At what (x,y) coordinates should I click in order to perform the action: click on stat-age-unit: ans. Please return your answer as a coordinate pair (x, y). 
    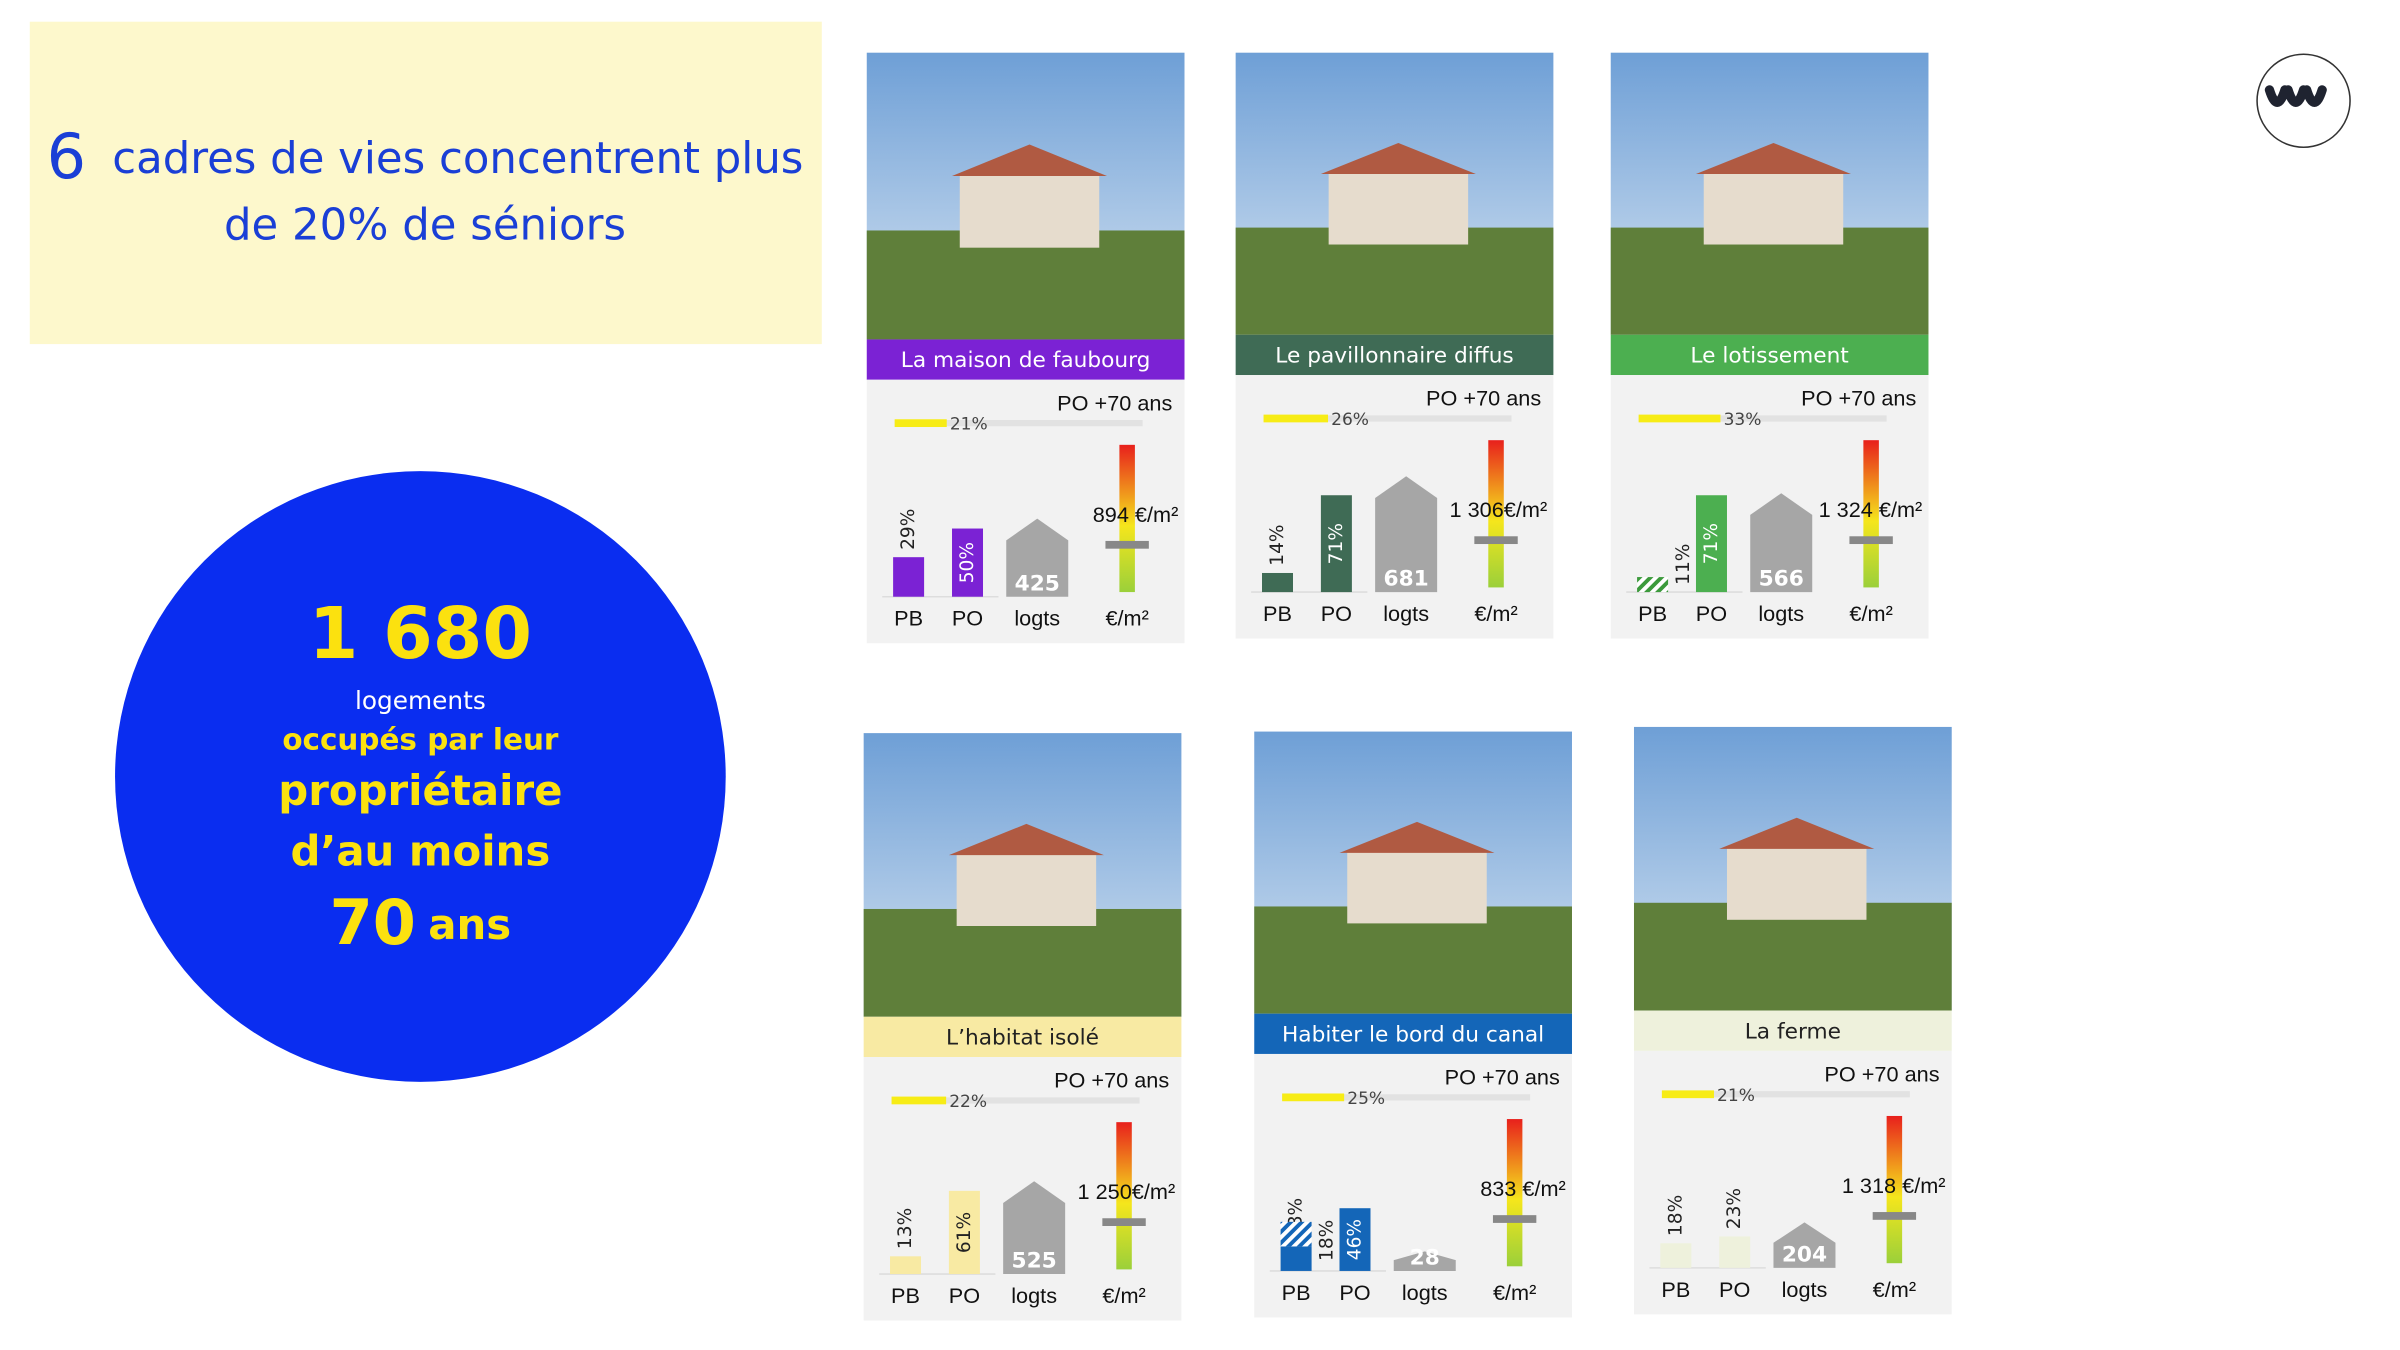
    Looking at the image, I should click on (469, 923).